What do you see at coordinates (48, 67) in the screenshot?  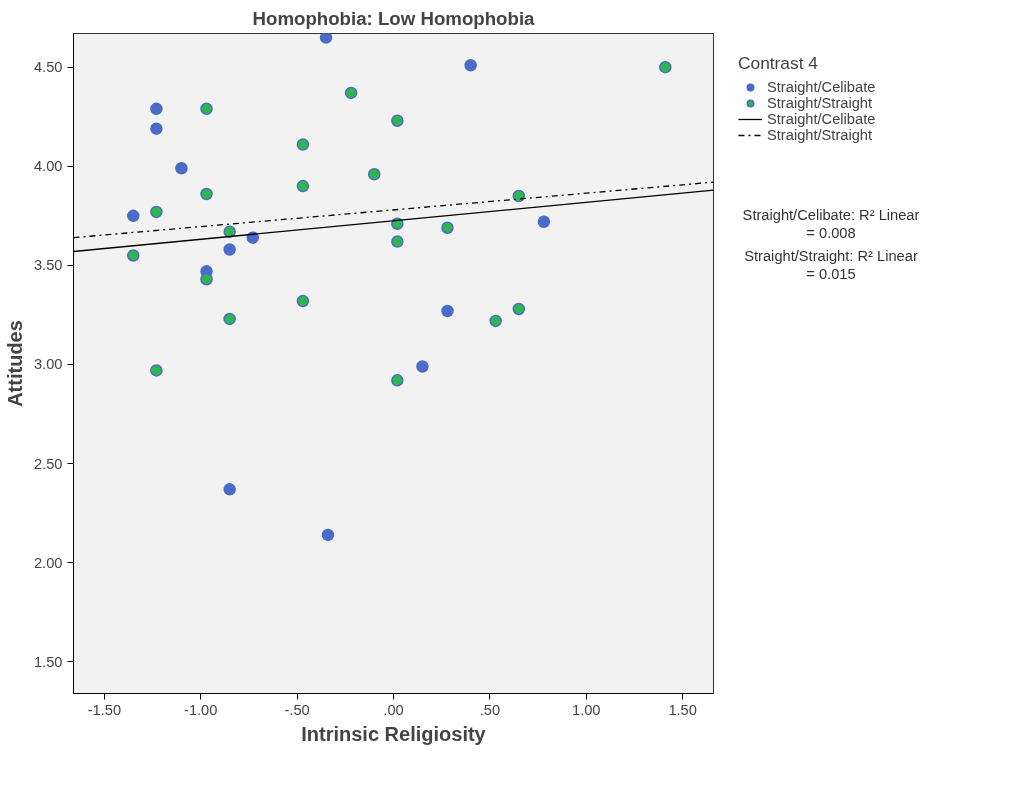 I see `y-tick-label: 4.50` at bounding box center [48, 67].